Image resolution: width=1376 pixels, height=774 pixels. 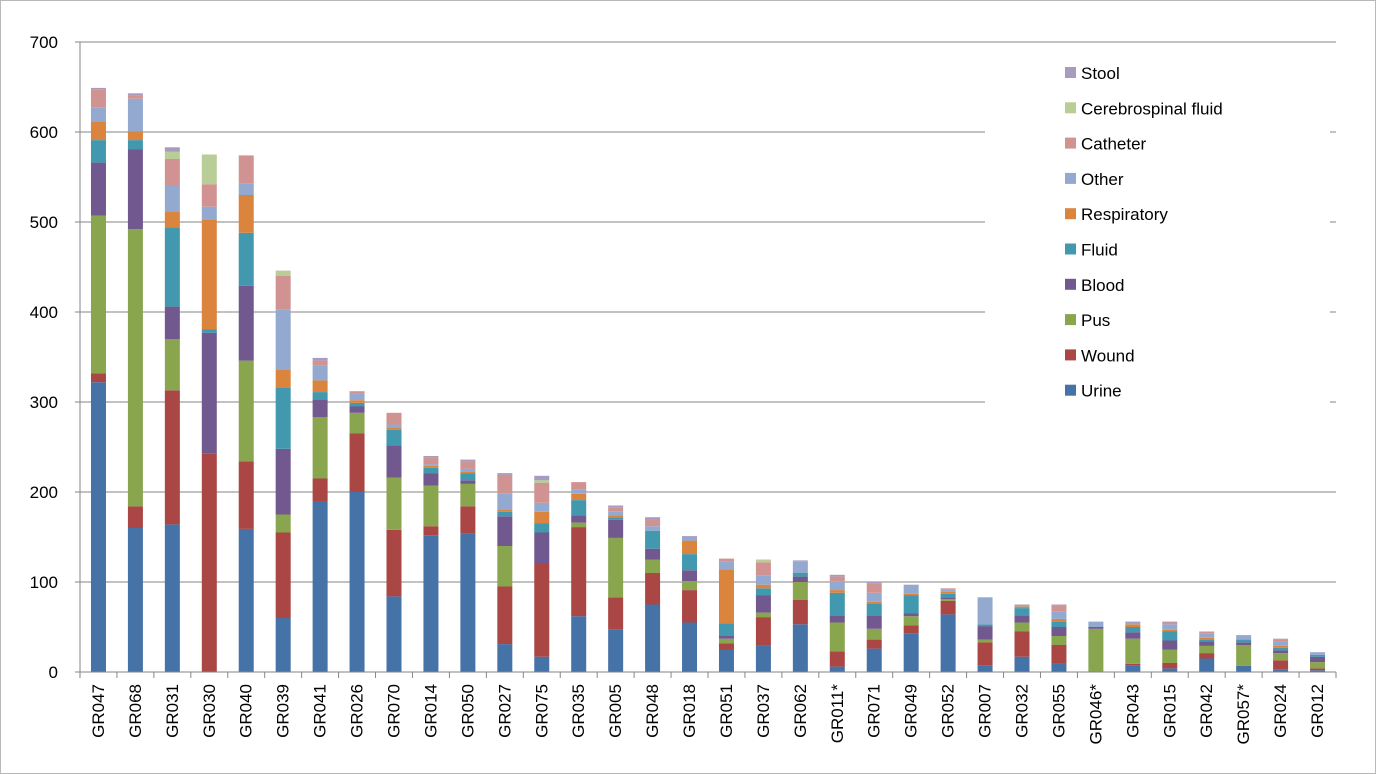 What do you see at coordinates (1100, 73) in the screenshot?
I see `legend-label: Stool` at bounding box center [1100, 73].